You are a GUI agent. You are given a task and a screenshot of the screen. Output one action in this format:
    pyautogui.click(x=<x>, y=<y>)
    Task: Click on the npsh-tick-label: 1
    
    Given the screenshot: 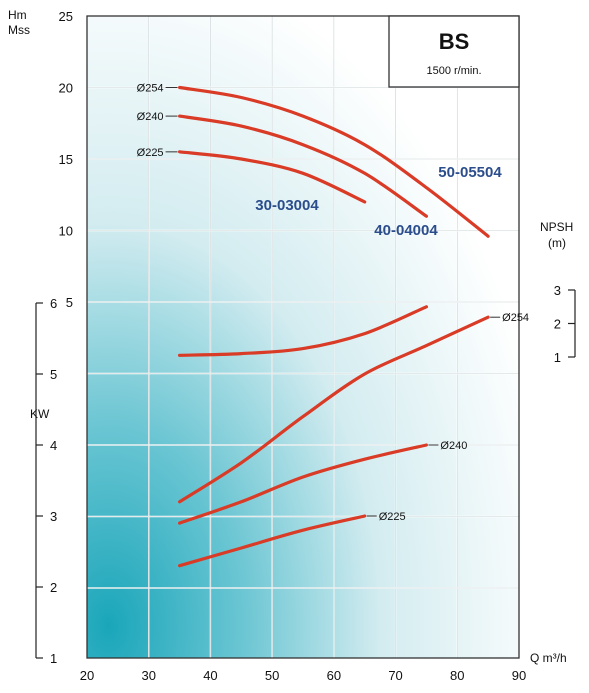 What is the action you would take?
    pyautogui.click(x=557, y=357)
    